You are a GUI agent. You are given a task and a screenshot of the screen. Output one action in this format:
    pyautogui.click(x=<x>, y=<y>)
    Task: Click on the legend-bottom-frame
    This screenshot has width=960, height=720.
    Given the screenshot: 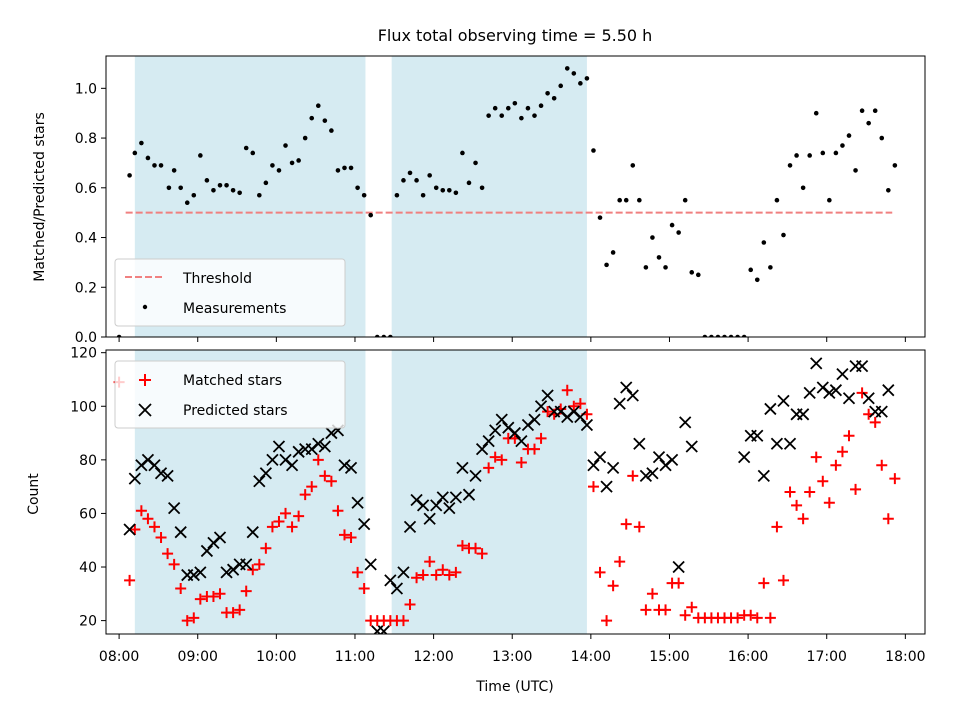 What is the action you would take?
    pyautogui.click(x=230, y=394)
    